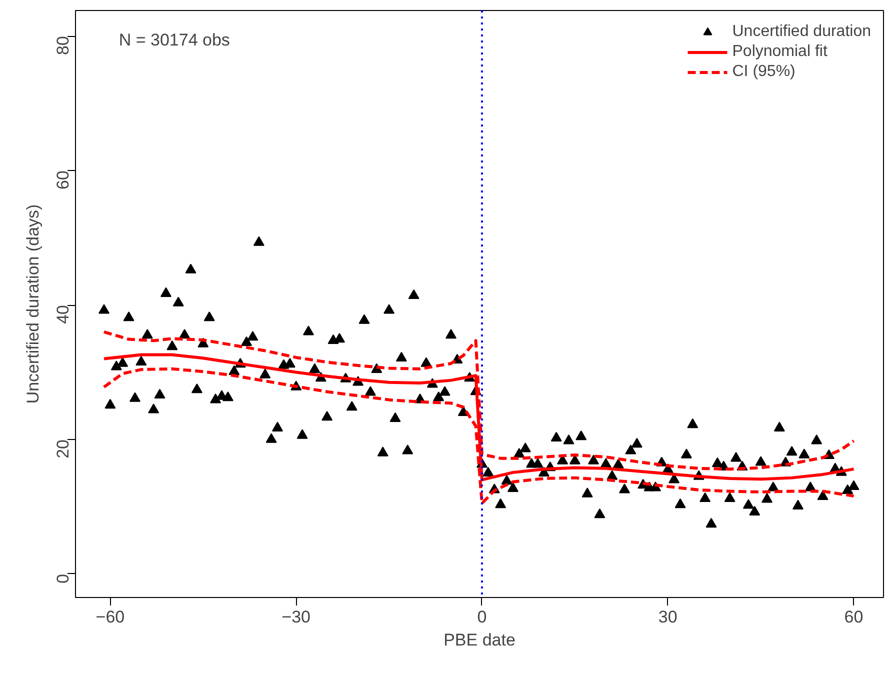 Image resolution: width=885 pixels, height=677 pixels. Describe the element at coordinates (110, 617) in the screenshot. I see `x-tick-label: −60` at that location.